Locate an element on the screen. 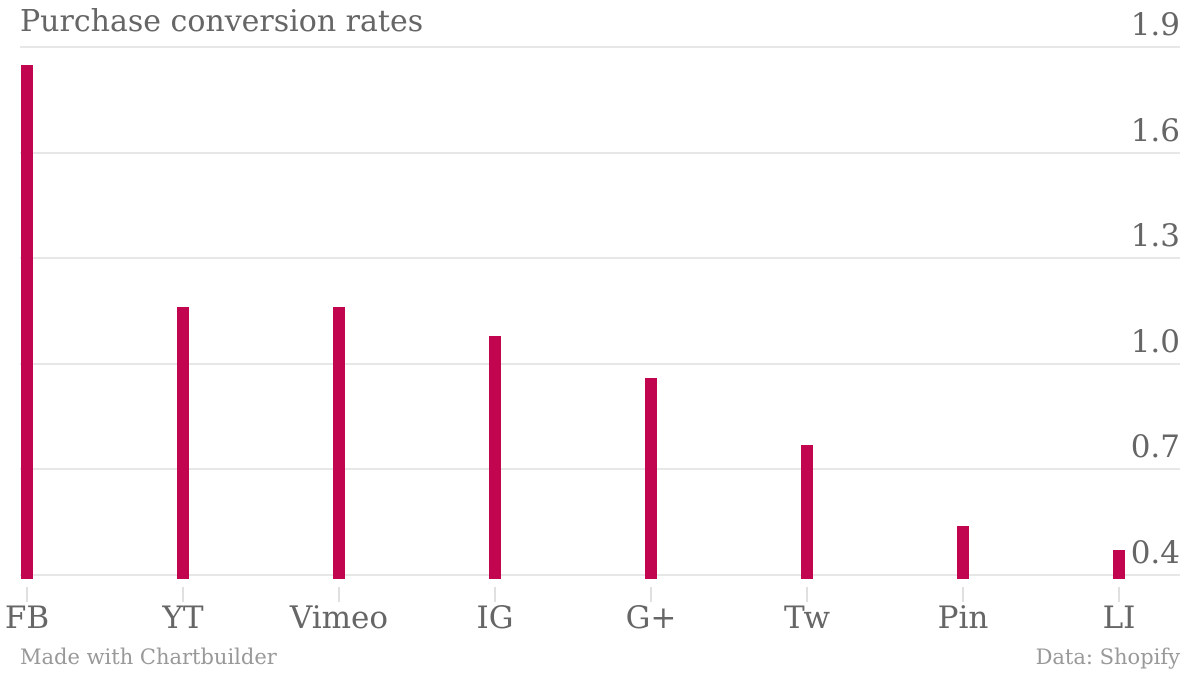 This screenshot has height=676, width=1200. y-tick-label-1.0: 1.0 is located at coordinates (1155, 341).